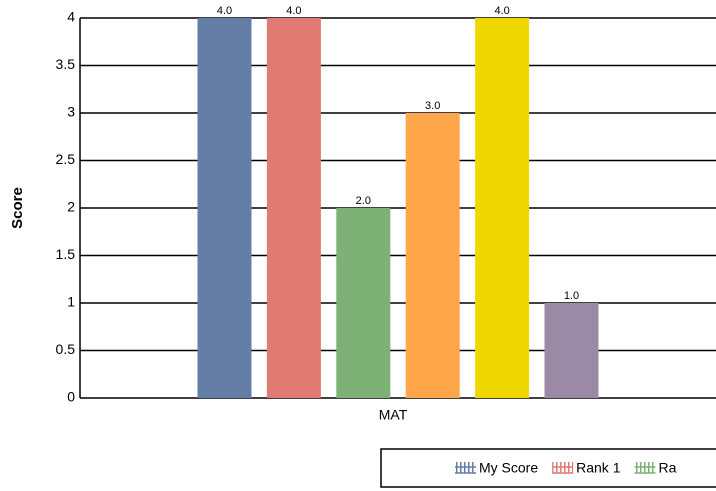 The height and width of the screenshot is (491, 716). What do you see at coordinates (598, 468) in the screenshot?
I see `legend-label: Rank 1` at bounding box center [598, 468].